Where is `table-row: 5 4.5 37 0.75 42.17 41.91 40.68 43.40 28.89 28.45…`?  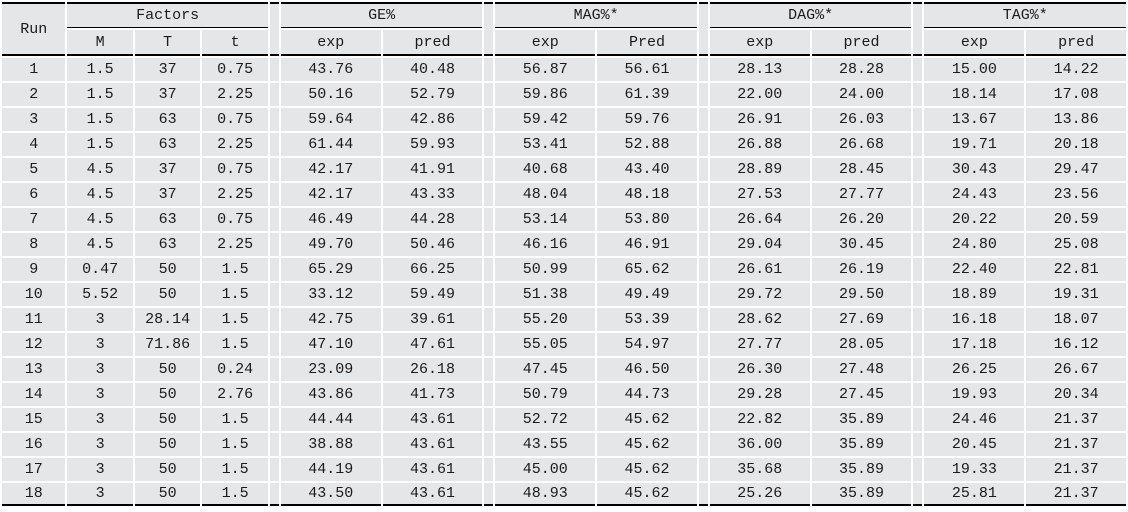
table-row: 5 4.5 37 0.75 42.17 41.91 40.68 43.40 28.89 28.45… is located at coordinates (564, 169).